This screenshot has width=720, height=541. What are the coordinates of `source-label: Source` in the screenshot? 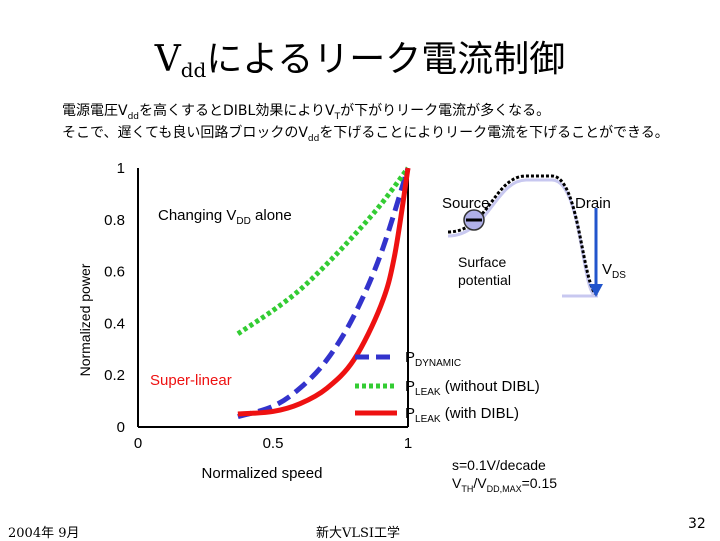 It's located at (466, 203).